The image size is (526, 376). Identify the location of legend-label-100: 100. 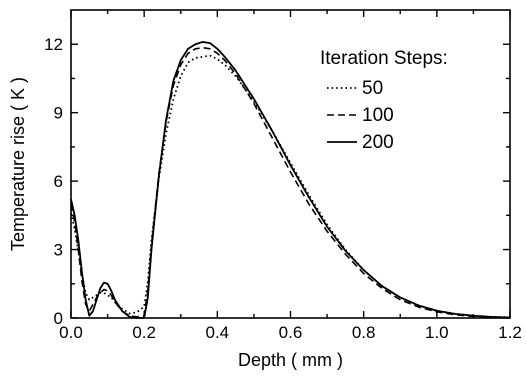
(378, 115).